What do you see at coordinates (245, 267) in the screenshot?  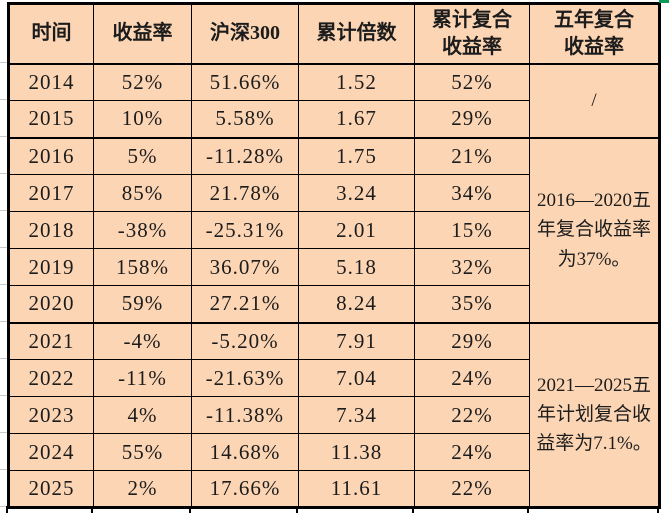 I see `cell-hs300: 36.07%` at bounding box center [245, 267].